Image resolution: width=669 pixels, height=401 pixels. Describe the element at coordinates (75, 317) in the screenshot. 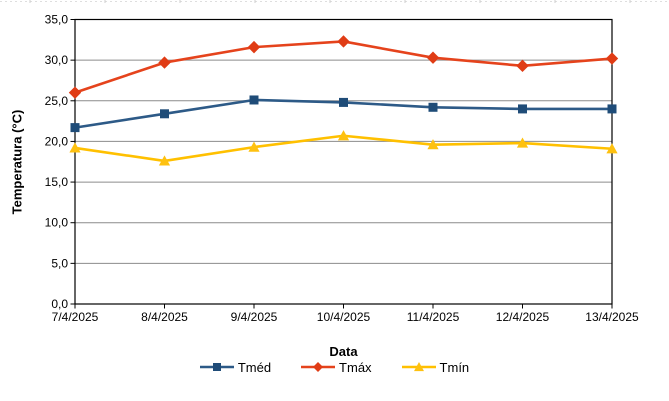

I see `x-tick-label: 7/4/2025` at that location.